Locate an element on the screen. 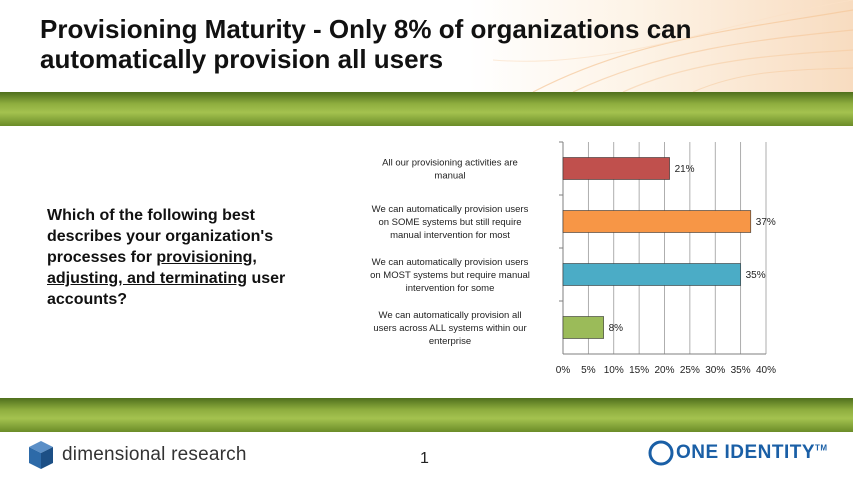 The height and width of the screenshot is (480, 853). category-label-line: on SOME systems but still require is located at coordinates (449, 222).